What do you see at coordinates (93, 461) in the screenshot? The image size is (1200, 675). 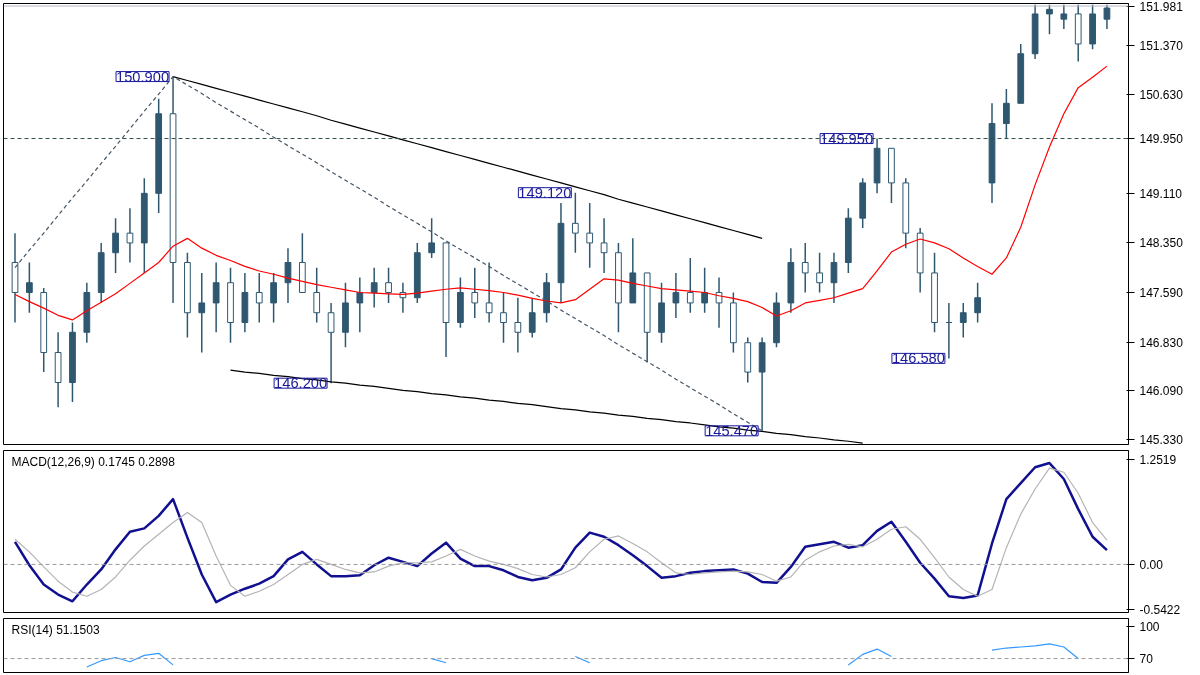 I see `chart-title: MACD(12,26,9) 0.1745 0.2898` at bounding box center [93, 461].